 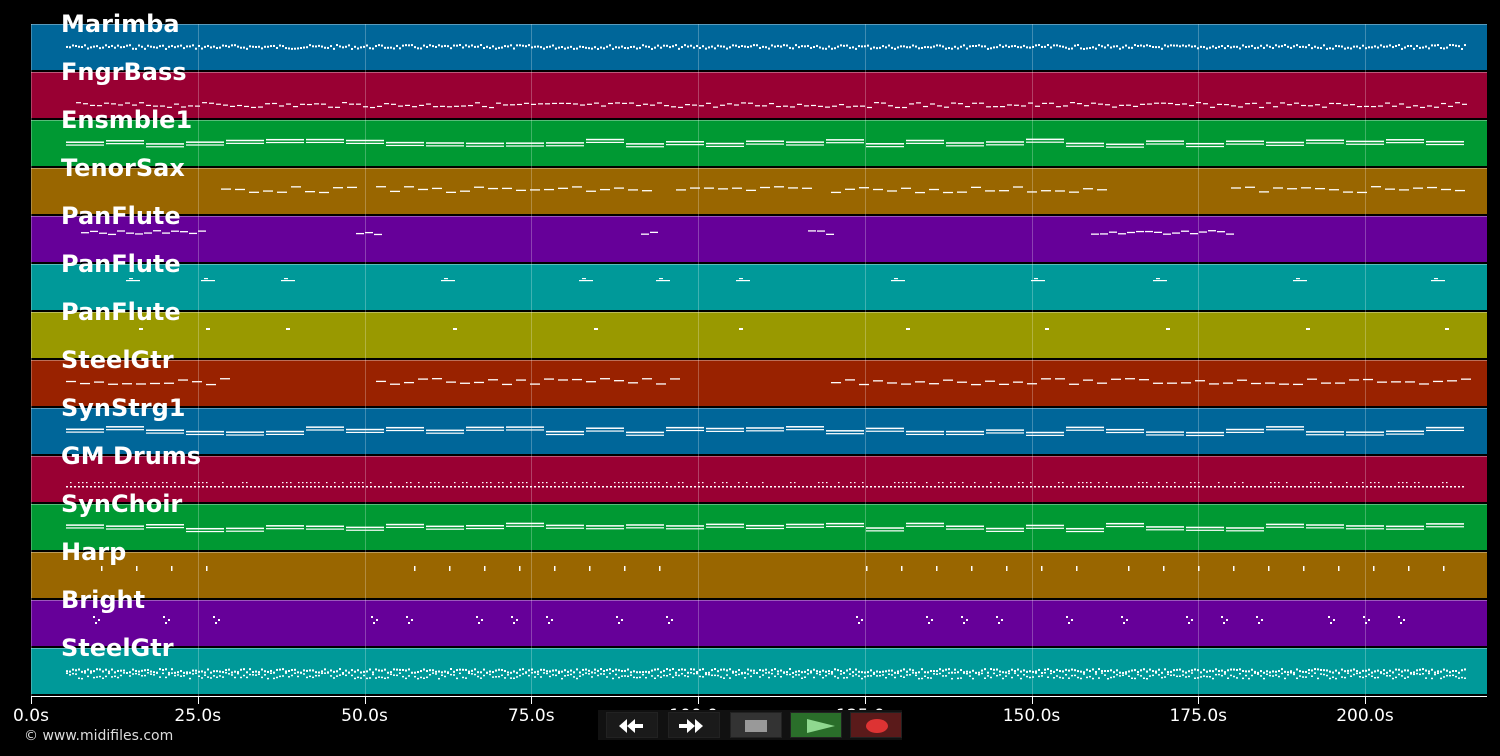 I want to click on play-button, so click(x=816, y=725).